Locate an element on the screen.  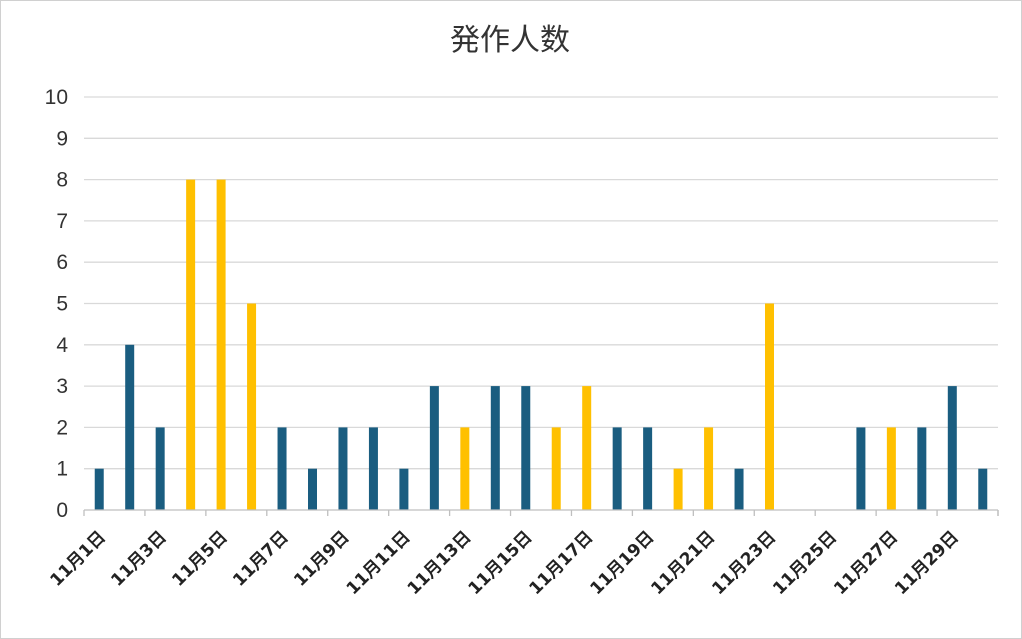
x-tick-label: 11月3日 is located at coordinates (138, 558).